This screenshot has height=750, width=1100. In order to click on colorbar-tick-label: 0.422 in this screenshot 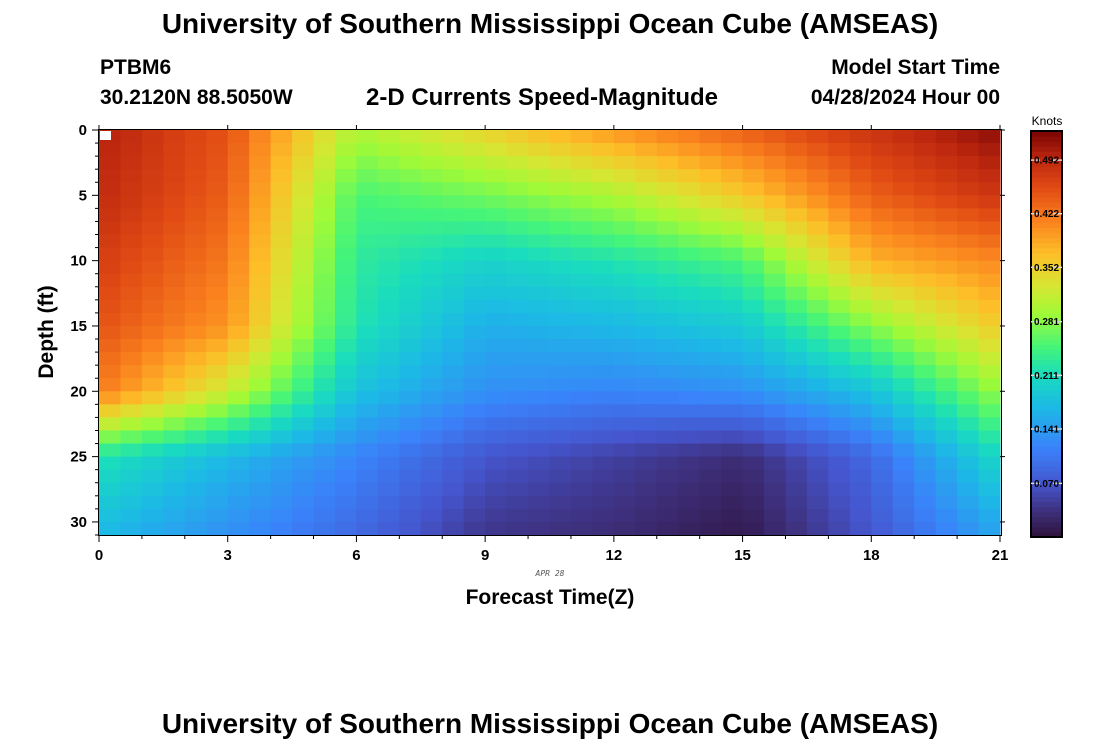, I will do `click(1046, 214)`.